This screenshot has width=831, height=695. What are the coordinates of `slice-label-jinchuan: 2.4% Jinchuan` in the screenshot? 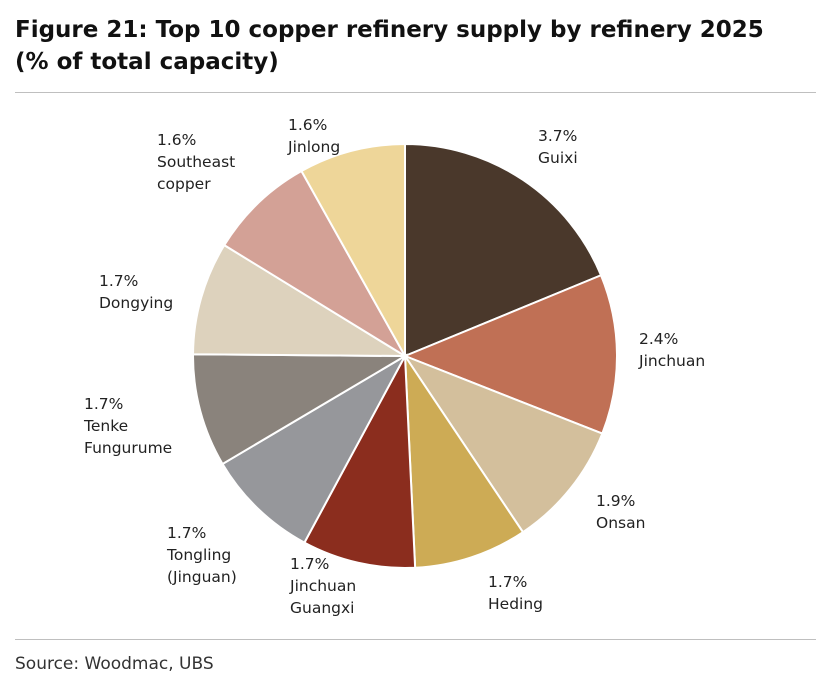 It's located at (672, 350).